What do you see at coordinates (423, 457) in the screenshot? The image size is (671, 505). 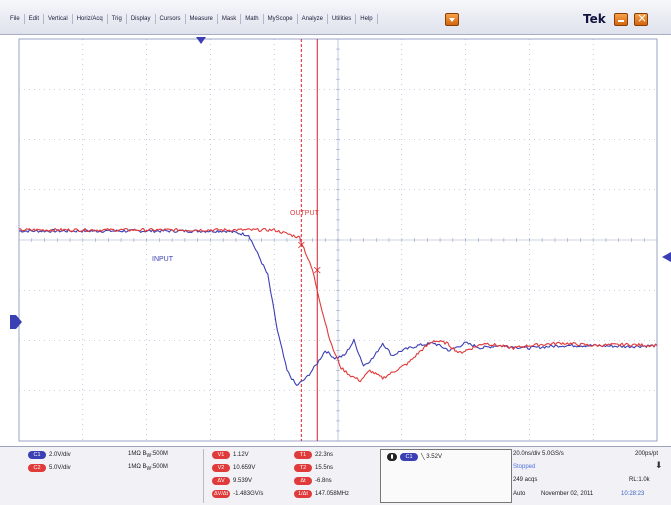 I see `falling-edge-icon: ╲` at bounding box center [423, 457].